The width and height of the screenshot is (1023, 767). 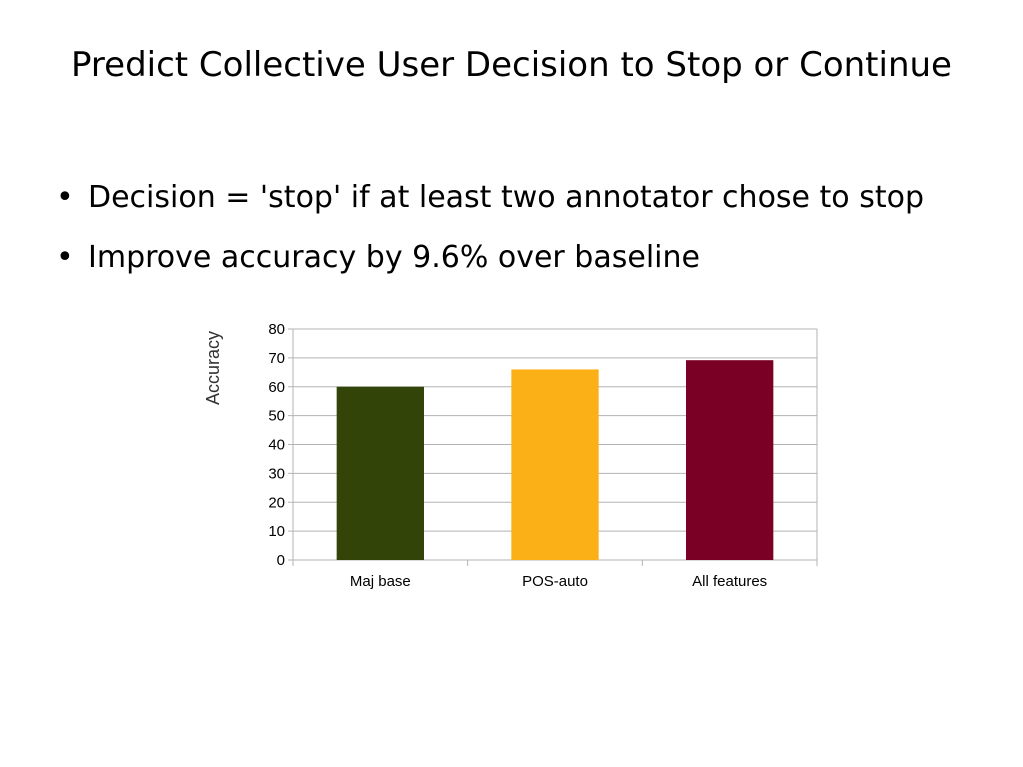 I want to click on bullet-text: Improve accuracy by 9.6% over baseline, so click(x=394, y=257).